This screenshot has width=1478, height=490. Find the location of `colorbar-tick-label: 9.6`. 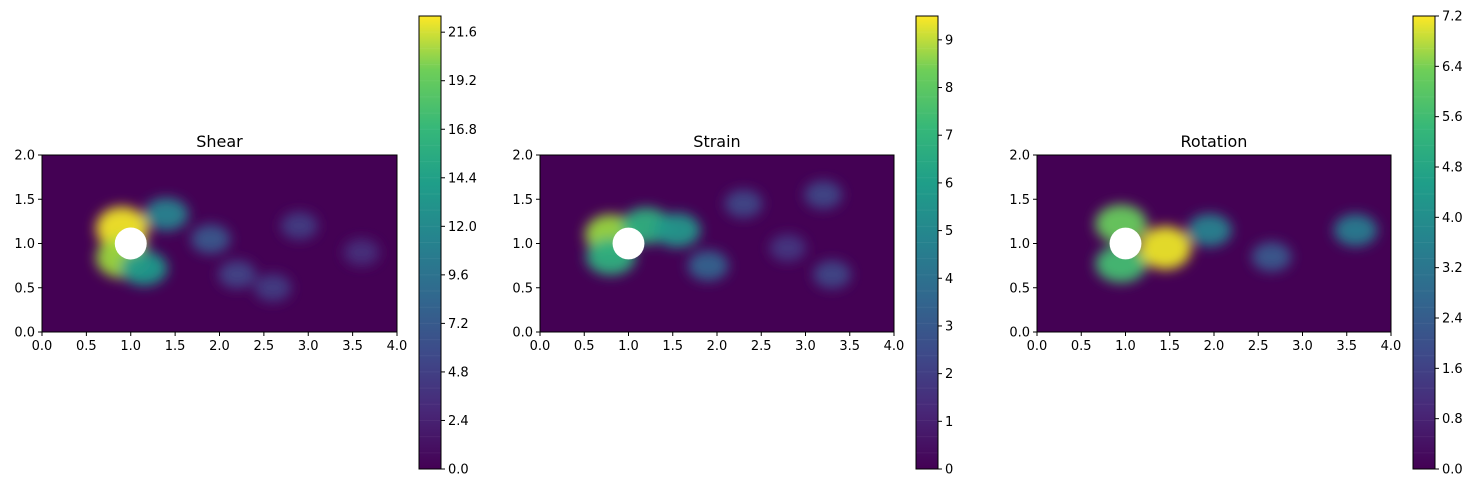

colorbar-tick-label: 9.6 is located at coordinates (458, 275).